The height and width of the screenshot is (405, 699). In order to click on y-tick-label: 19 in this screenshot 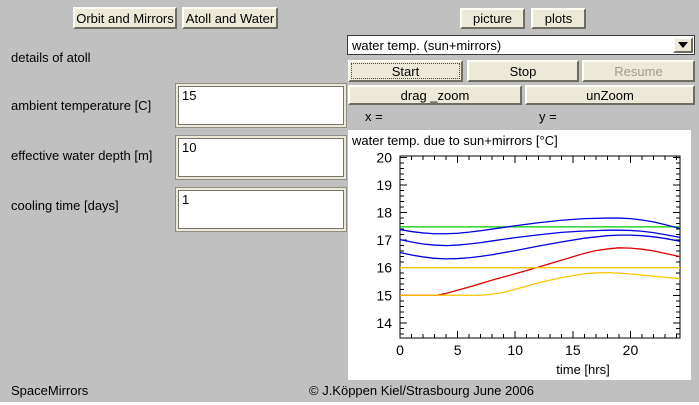, I will do `click(384, 185)`.